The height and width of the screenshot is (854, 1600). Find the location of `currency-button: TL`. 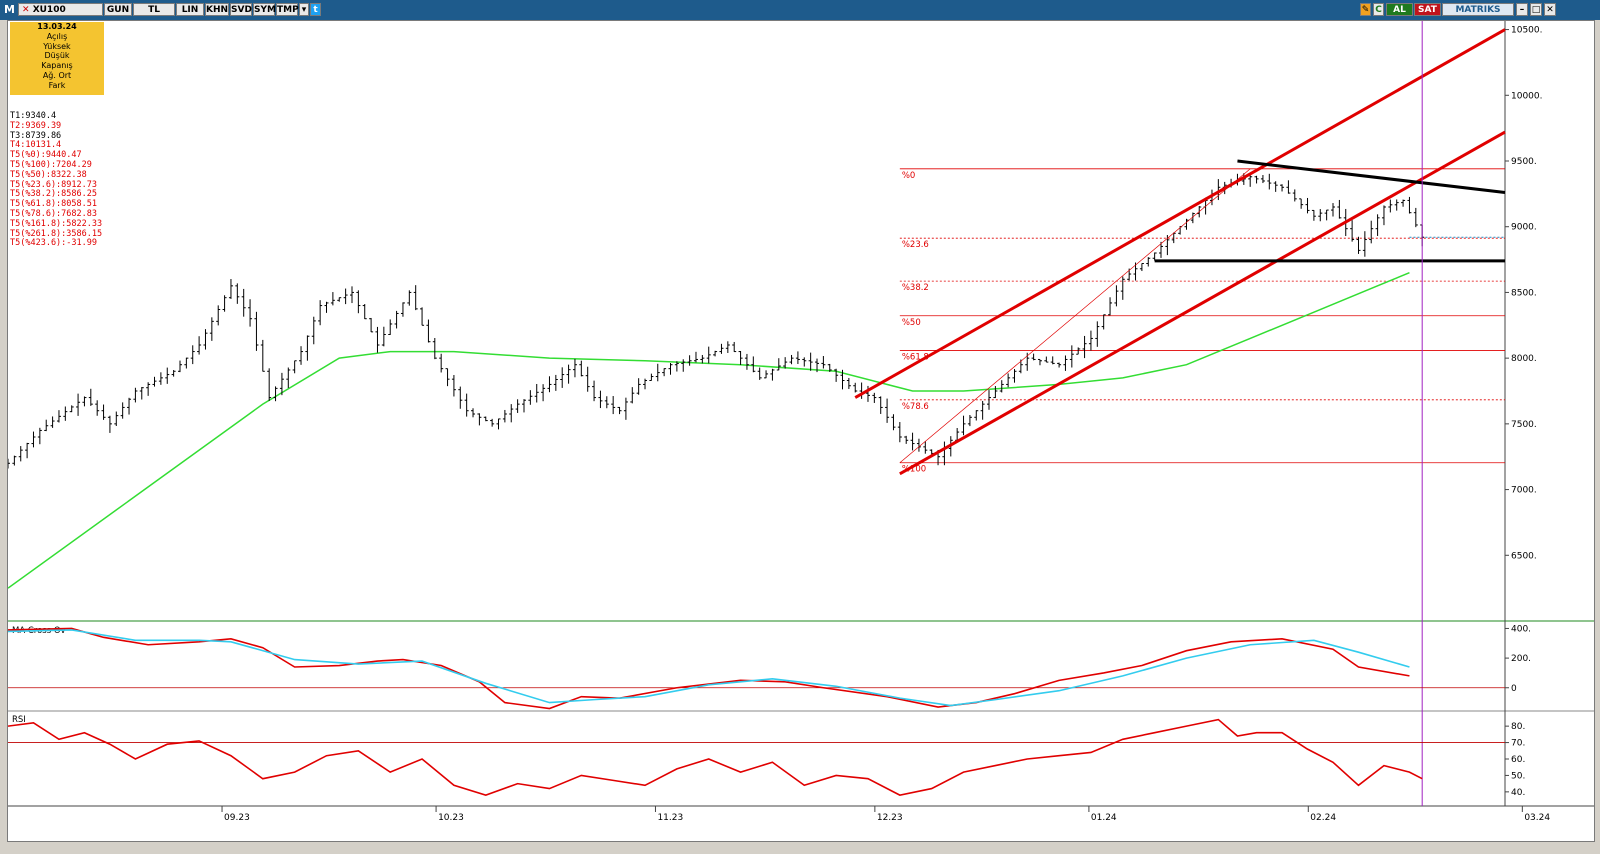

currency-button: TL is located at coordinates (154, 9).